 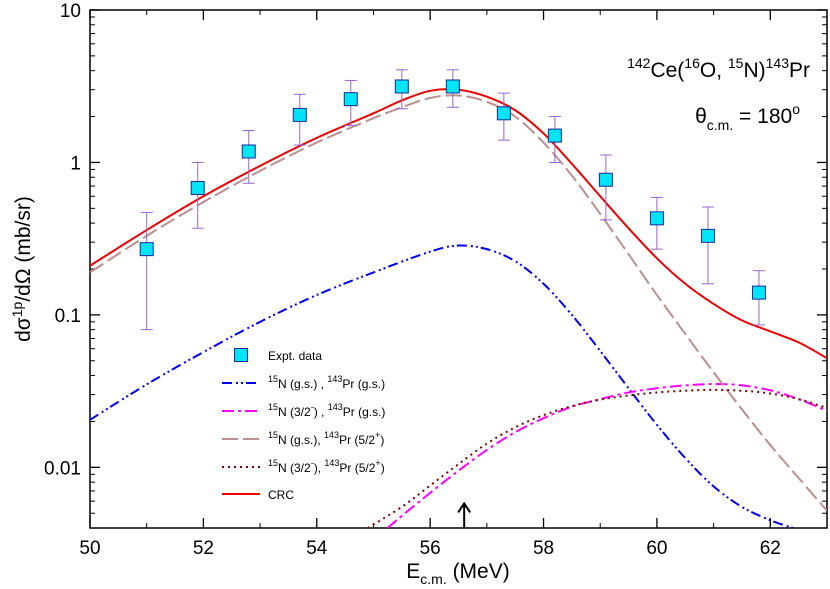 What do you see at coordinates (326, 410) in the screenshot?
I see `legend-label-ex_gs: 15N (3/2-) , 143Pr (g.s.)` at bounding box center [326, 410].